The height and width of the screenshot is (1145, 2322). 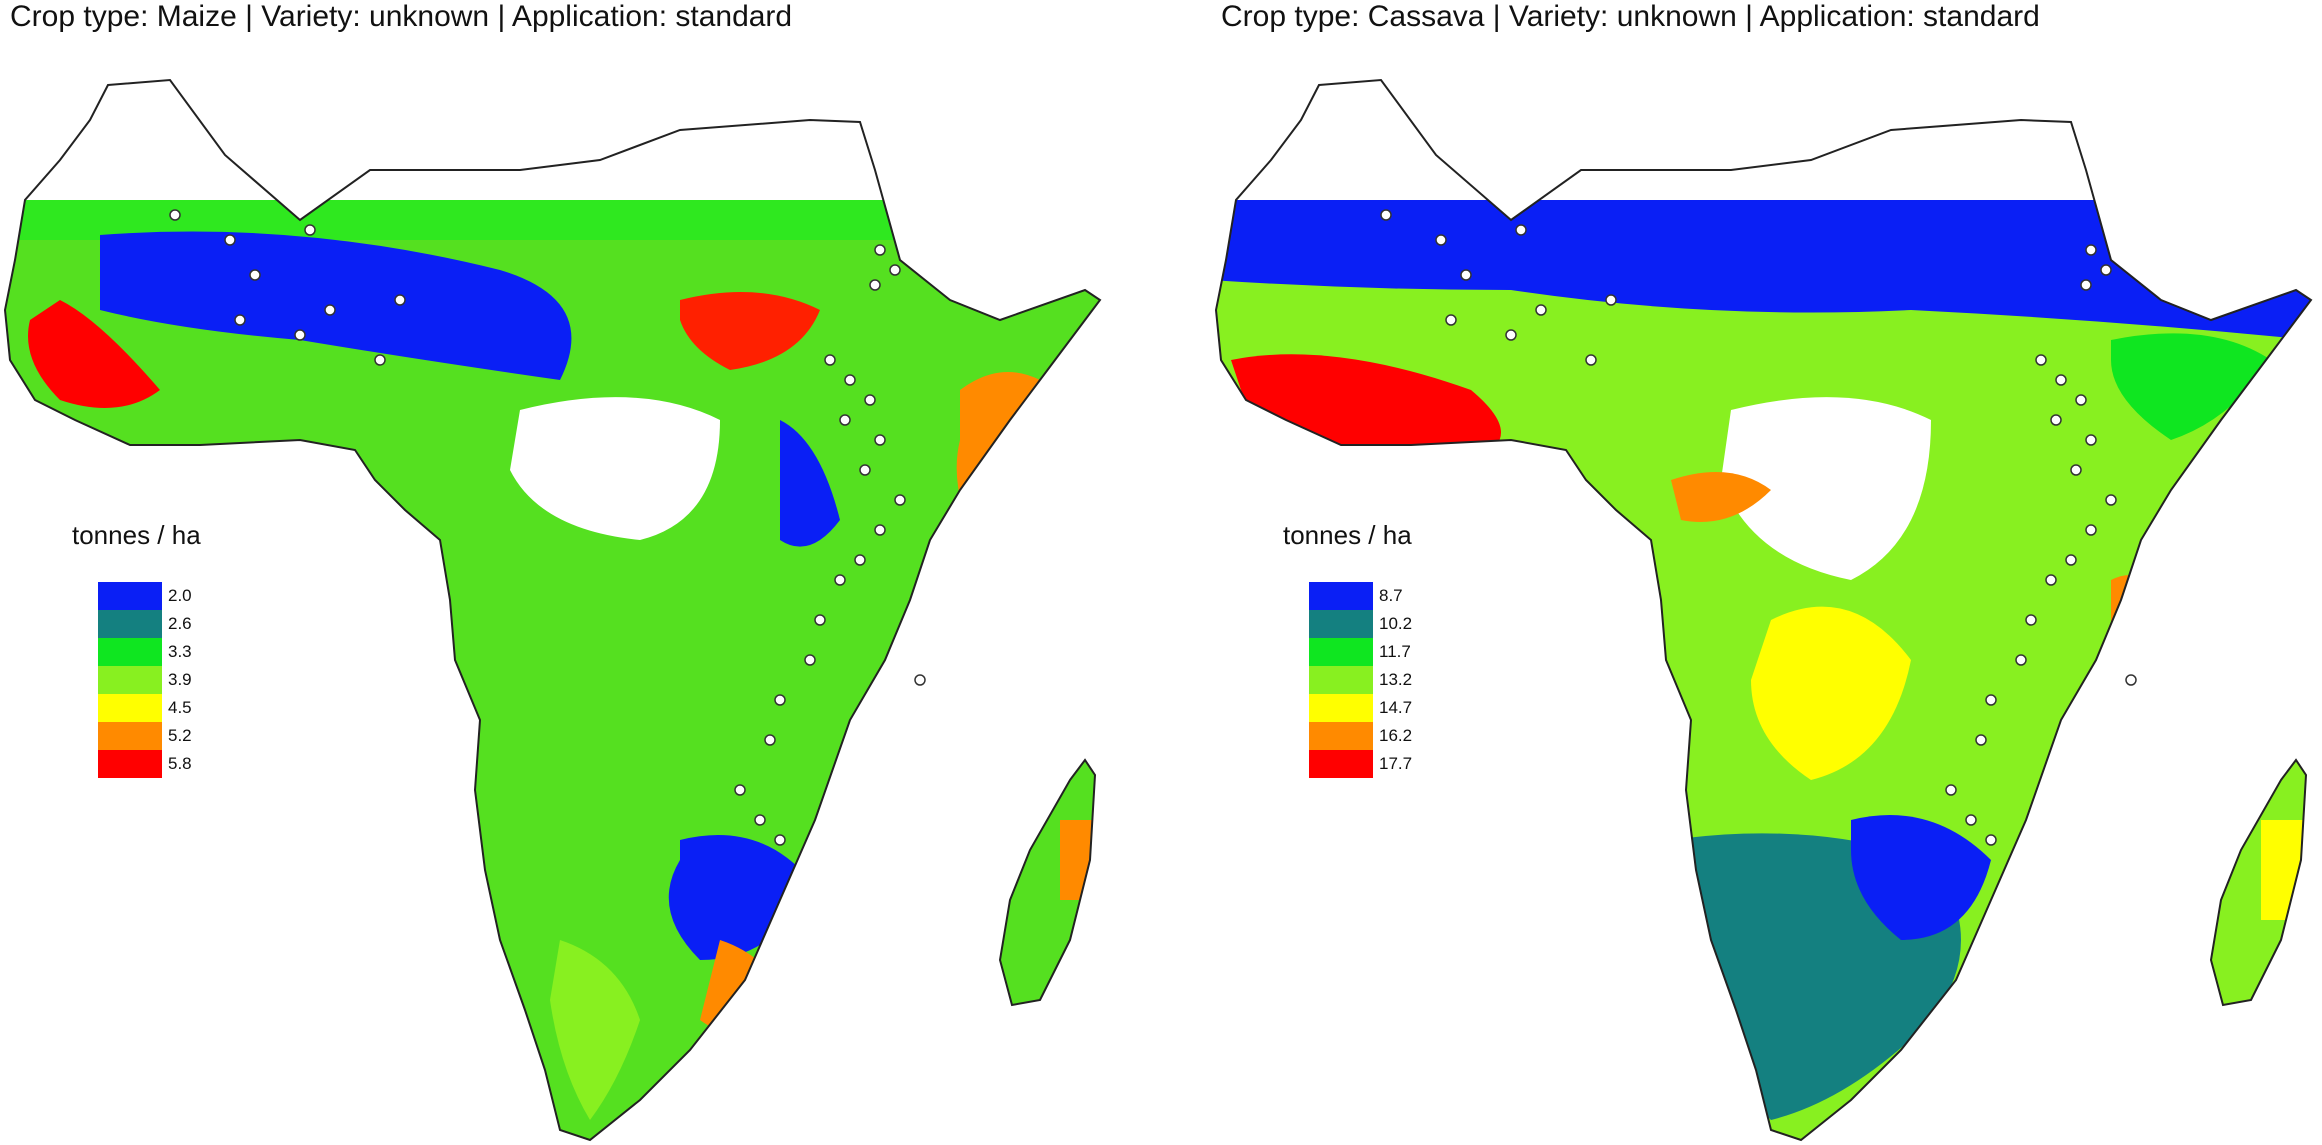 I want to click on legend-item: 2.6, so click(x=145, y=624).